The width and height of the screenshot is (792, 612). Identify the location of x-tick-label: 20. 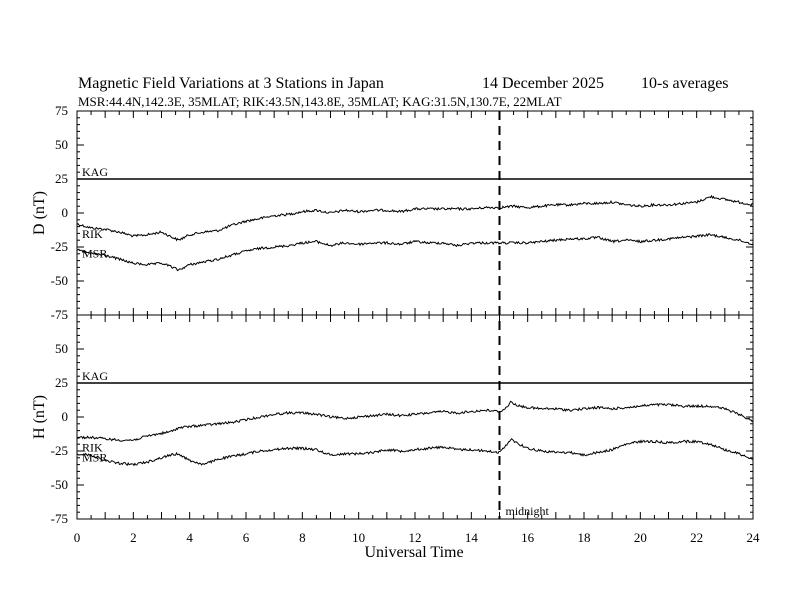
(640, 537).